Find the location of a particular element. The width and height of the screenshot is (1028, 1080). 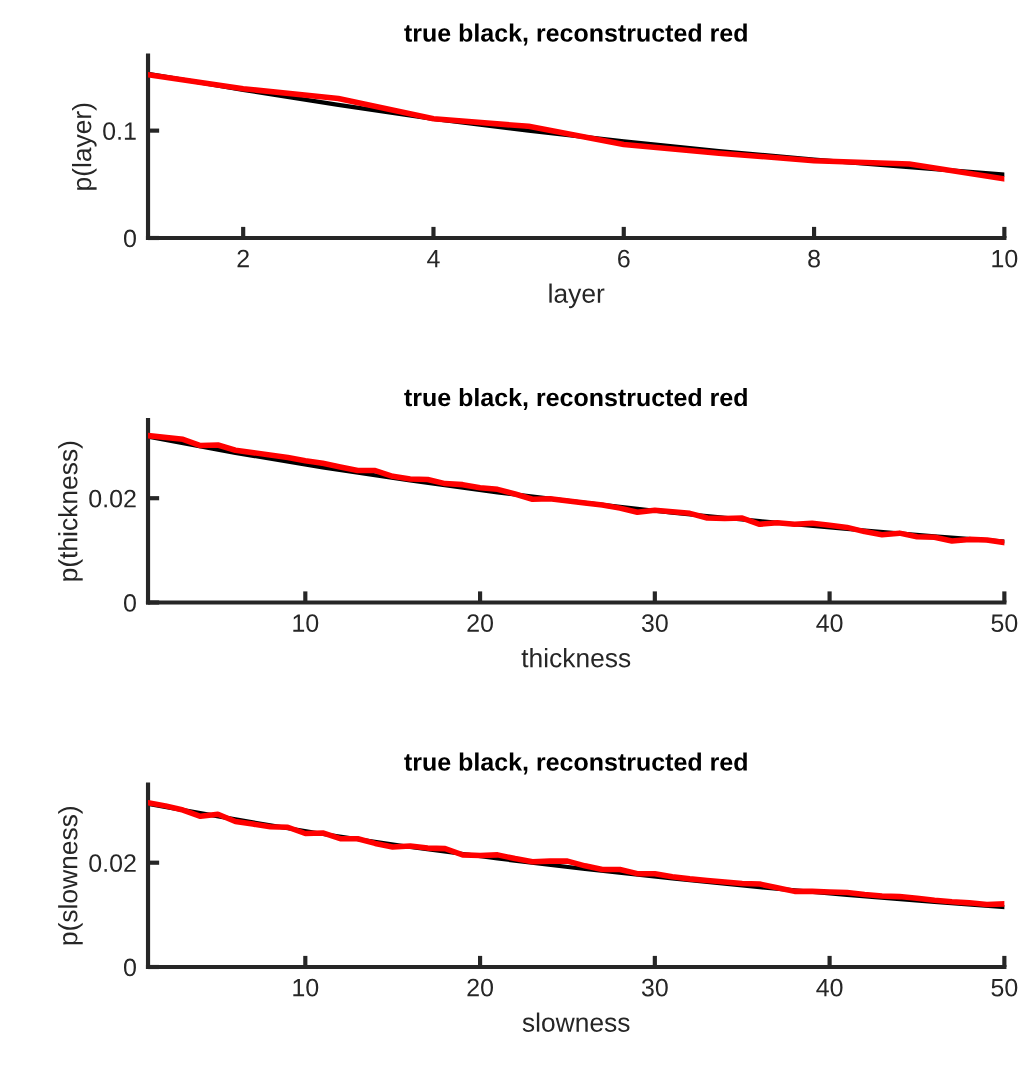

y-axis-title: p(thickness) is located at coordinates (70, 511).